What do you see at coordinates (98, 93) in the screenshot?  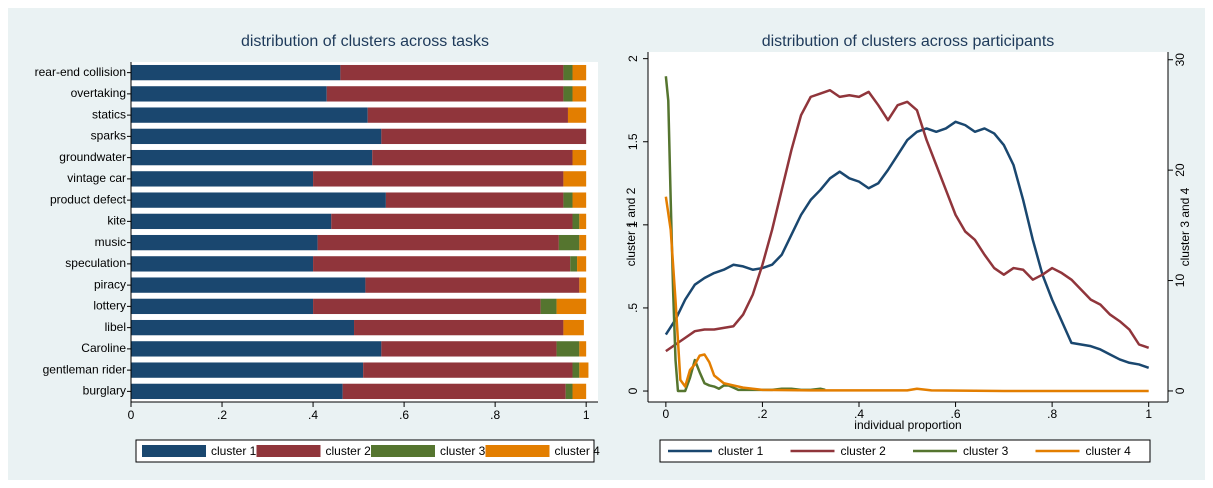 I see `y-tick-label: overtaking` at bounding box center [98, 93].